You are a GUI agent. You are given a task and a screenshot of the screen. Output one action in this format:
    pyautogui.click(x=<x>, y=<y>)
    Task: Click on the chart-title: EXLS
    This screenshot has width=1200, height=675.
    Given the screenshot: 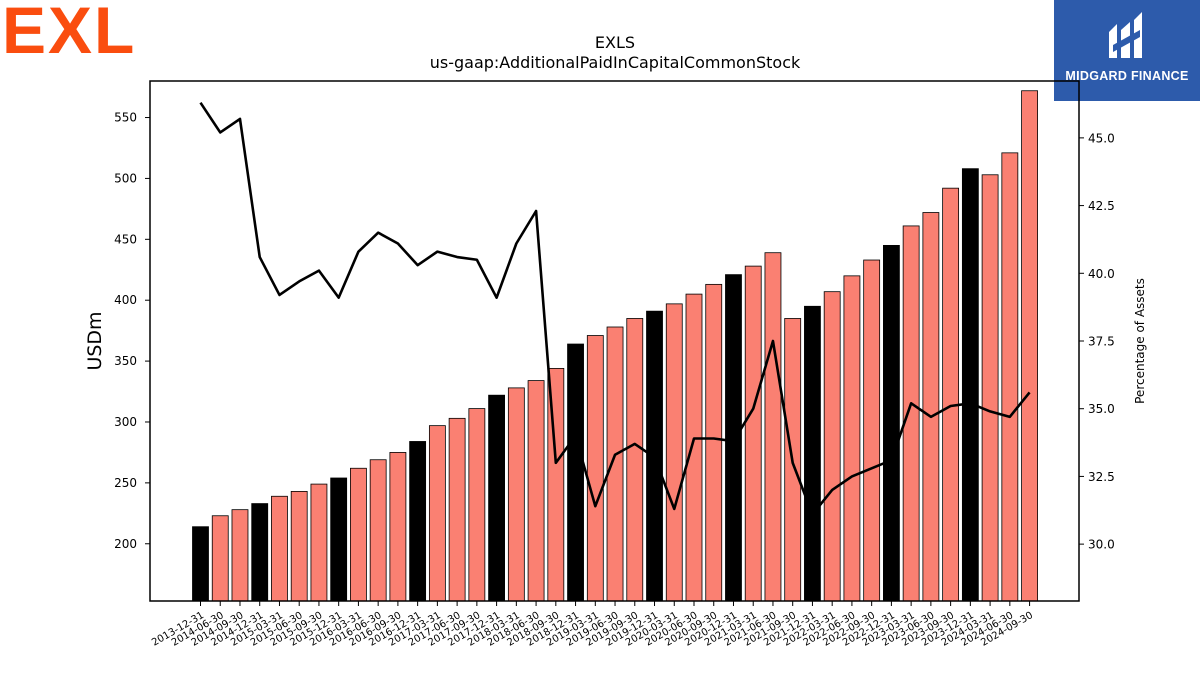 What is the action you would take?
    pyautogui.click(x=615, y=42)
    